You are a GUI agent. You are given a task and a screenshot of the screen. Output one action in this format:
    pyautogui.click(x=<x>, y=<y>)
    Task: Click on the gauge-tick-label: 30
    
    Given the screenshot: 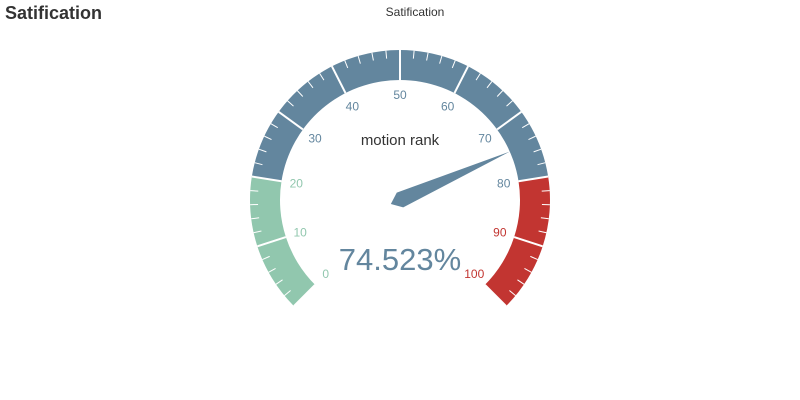 What is the action you would take?
    pyautogui.click(x=315, y=138)
    